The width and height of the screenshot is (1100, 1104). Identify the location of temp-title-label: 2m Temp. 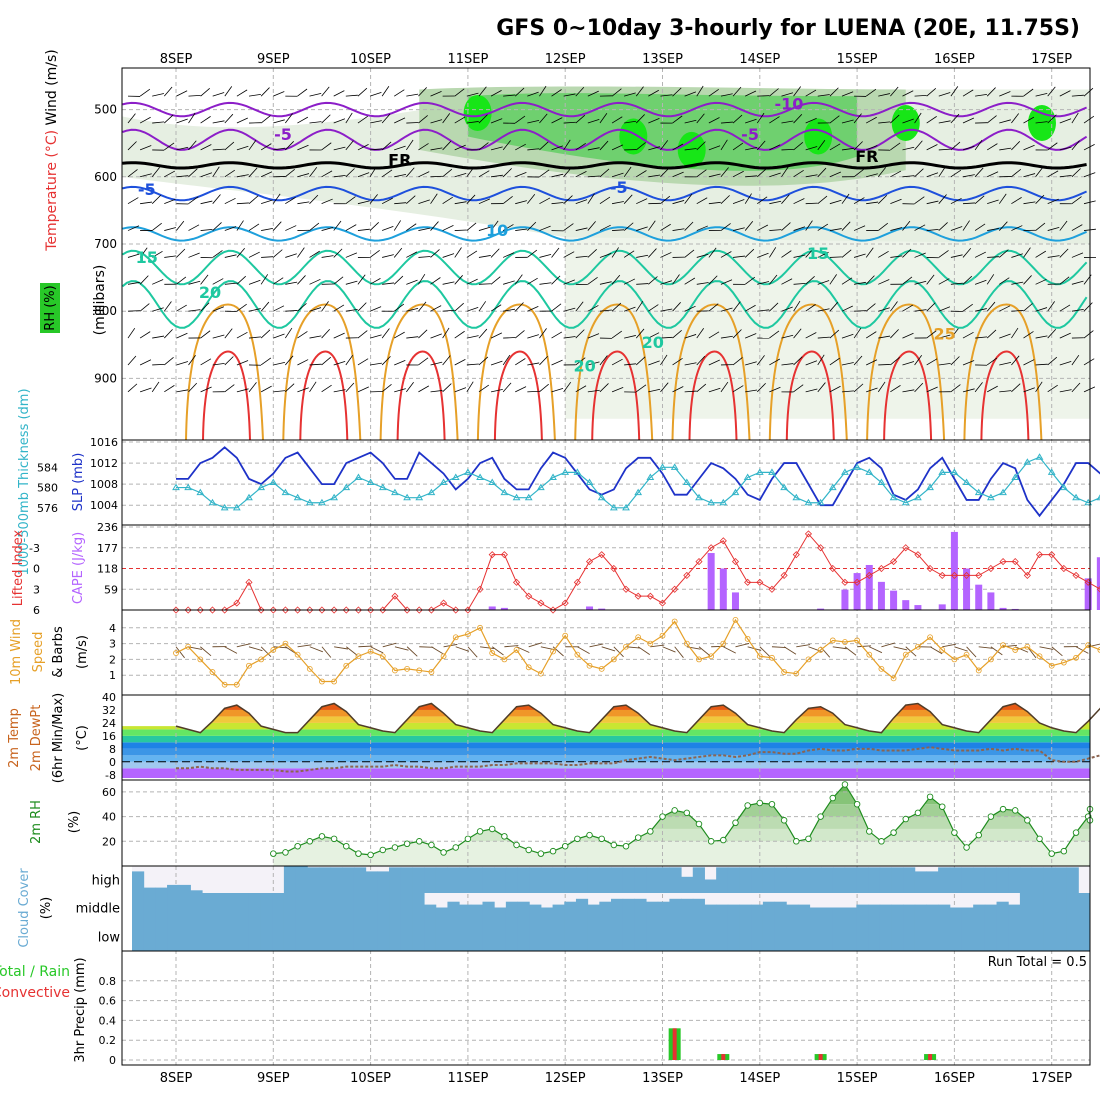
(14, 738).